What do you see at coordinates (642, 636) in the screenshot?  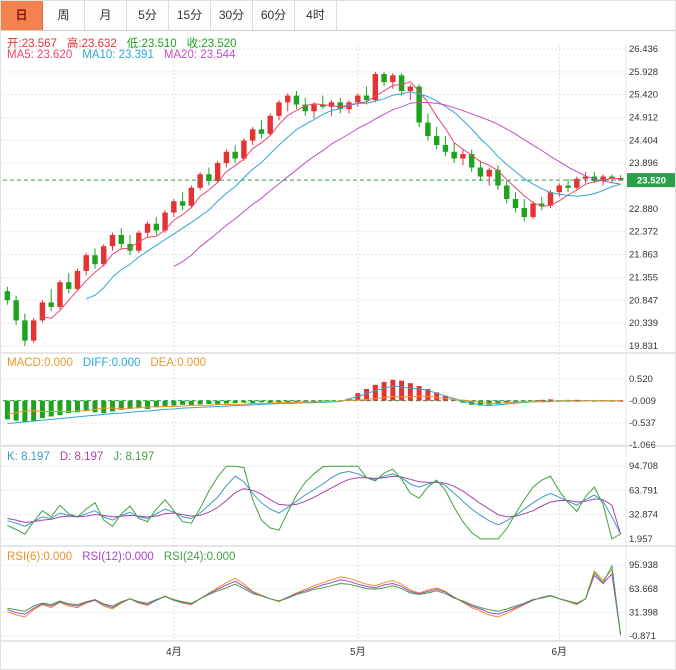 I see `axis-tick-label: -0.871` at bounding box center [642, 636].